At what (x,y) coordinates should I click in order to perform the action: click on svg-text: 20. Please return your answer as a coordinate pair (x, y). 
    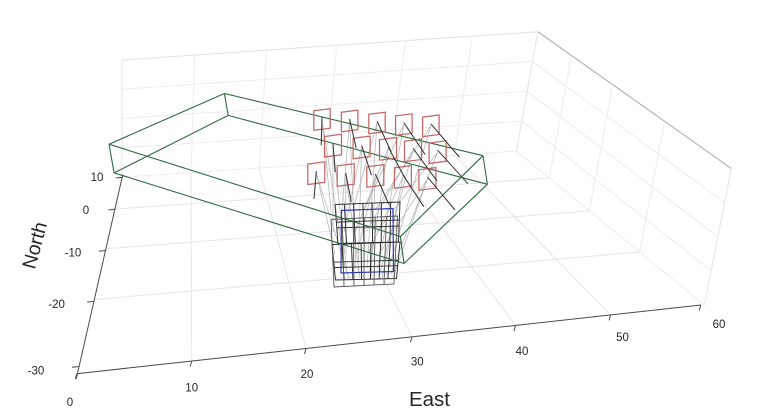
    Looking at the image, I should click on (307, 375).